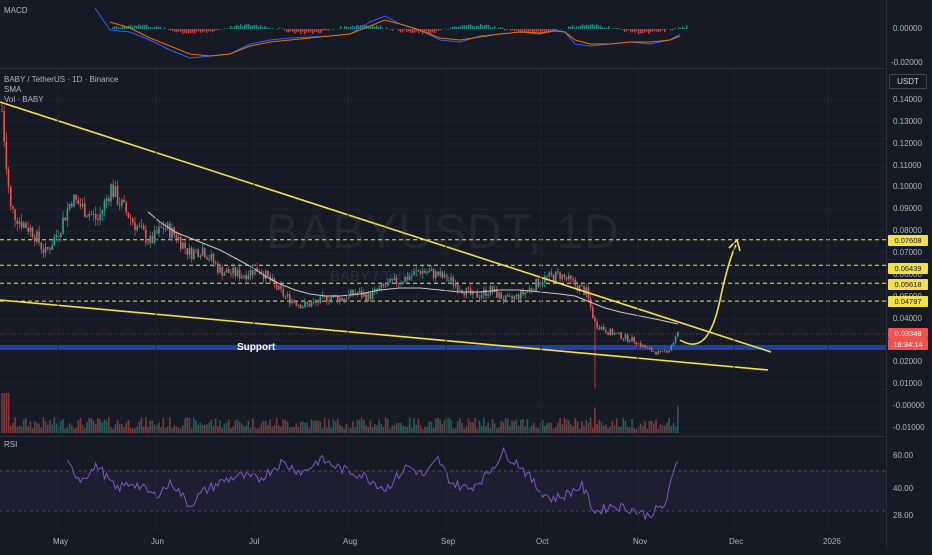 The width and height of the screenshot is (932, 555). I want to click on macd-separator, so click(466, 68).